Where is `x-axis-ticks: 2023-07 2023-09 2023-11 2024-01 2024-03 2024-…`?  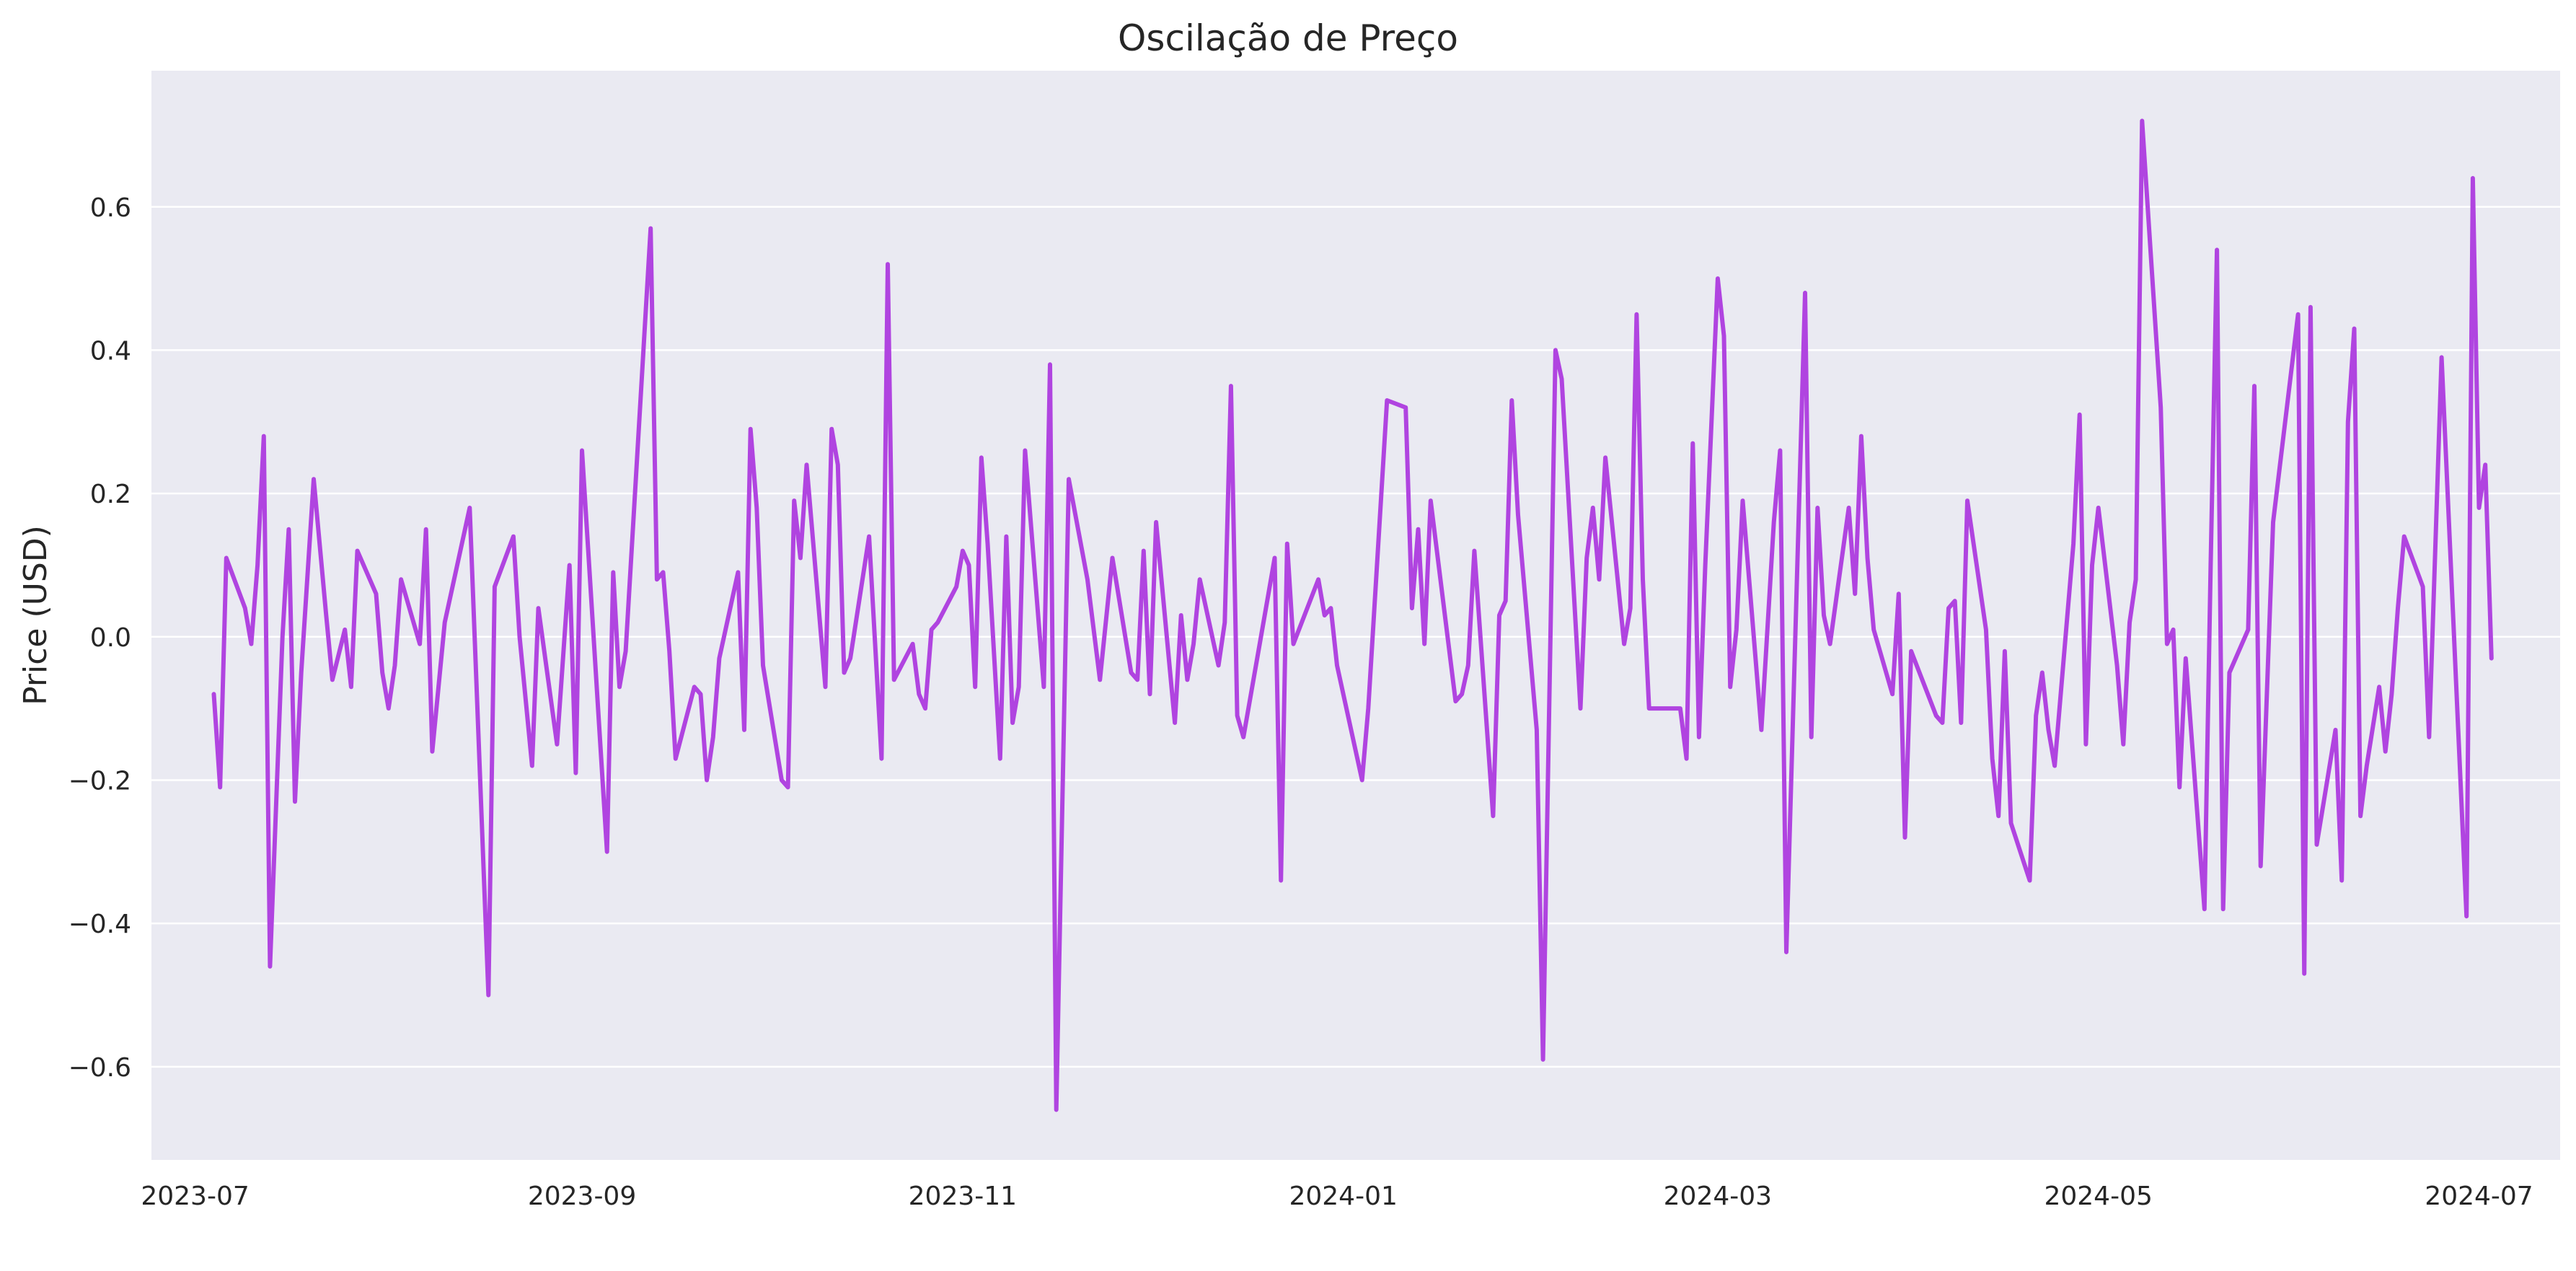 x-axis-ticks: 2023-07 2023-09 2023-11 2024-01 2024-03 2024-… is located at coordinates (1337, 1196).